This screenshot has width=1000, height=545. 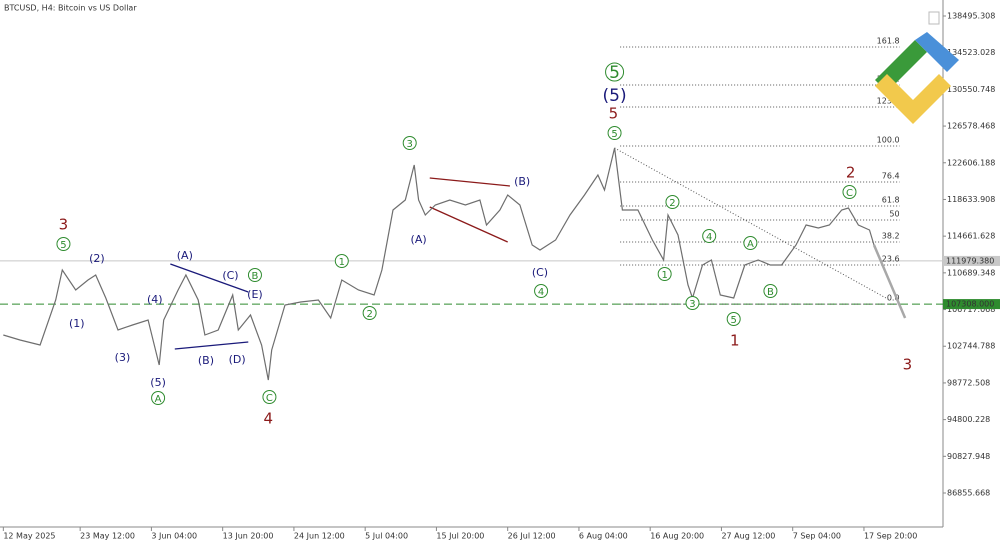 What do you see at coordinates (319, 536) in the screenshot?
I see `x-tick-label: 24 Jun 12:00` at bounding box center [319, 536].